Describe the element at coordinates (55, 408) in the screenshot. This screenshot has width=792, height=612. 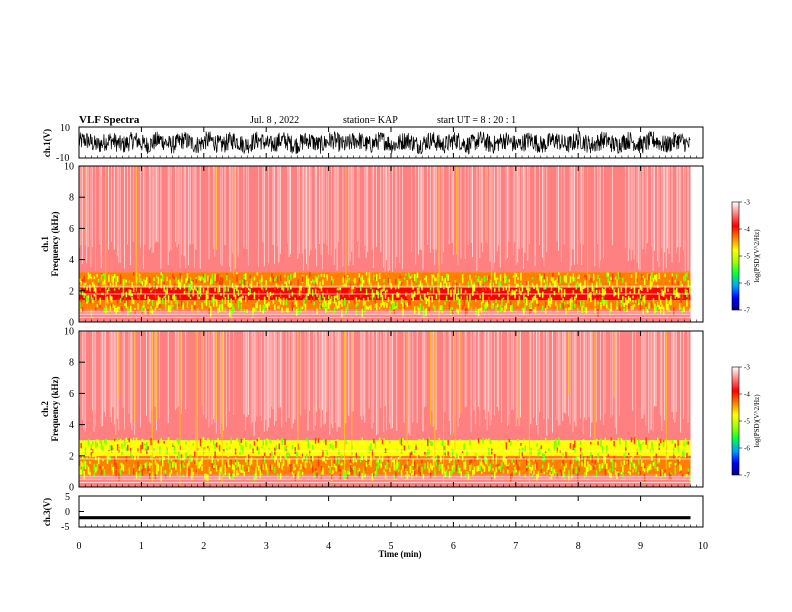
I see `ch2-spectrogram-ylabel-frequency: Frequency (kHz)` at that location.